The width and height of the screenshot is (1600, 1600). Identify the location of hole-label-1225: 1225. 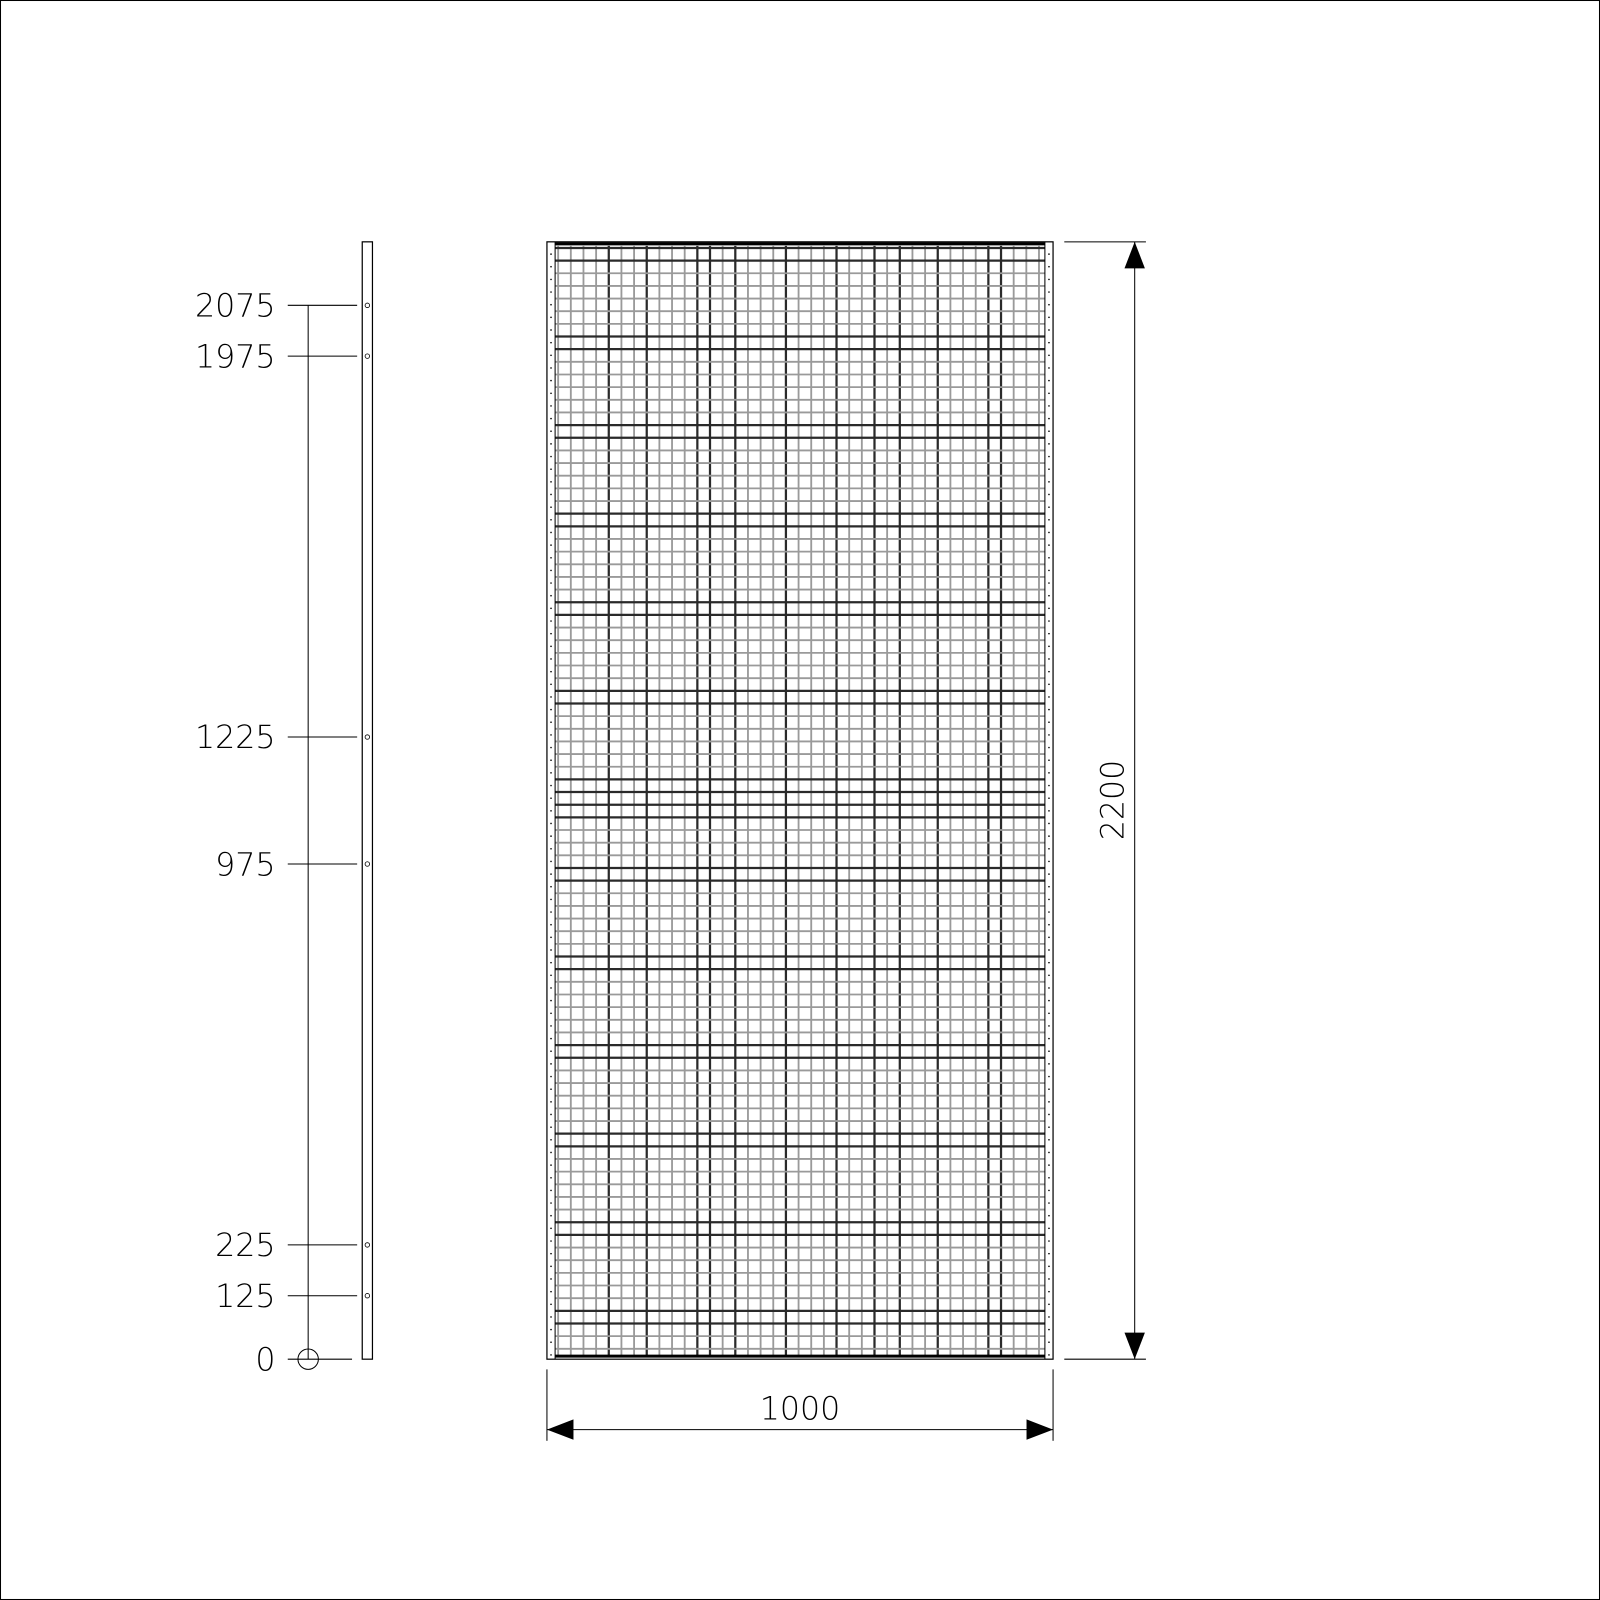
(235, 738).